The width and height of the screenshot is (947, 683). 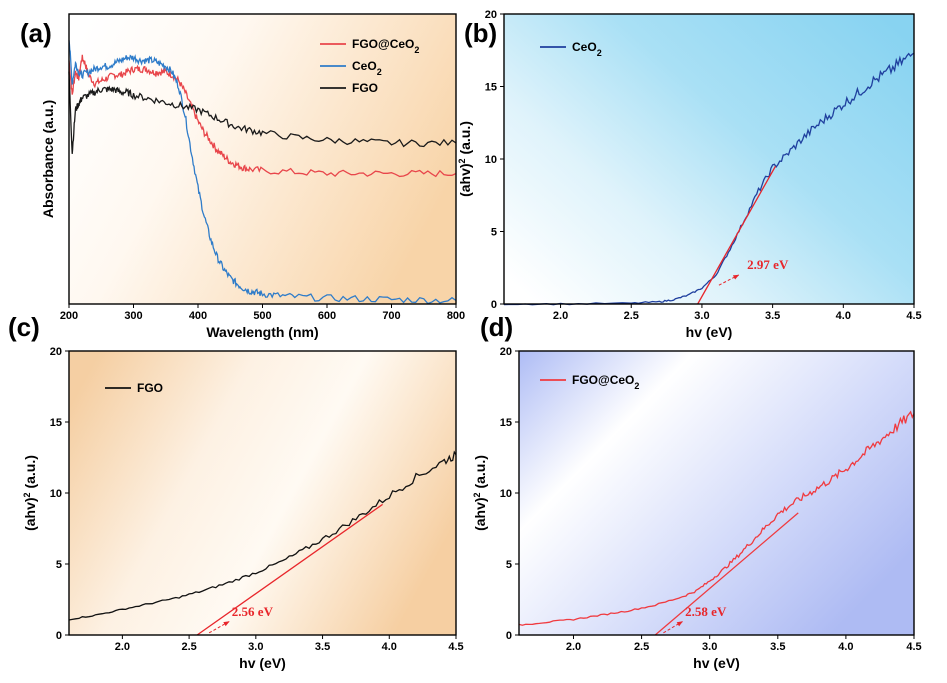 I want to click on panel-letter-d: (d), so click(x=496, y=327).